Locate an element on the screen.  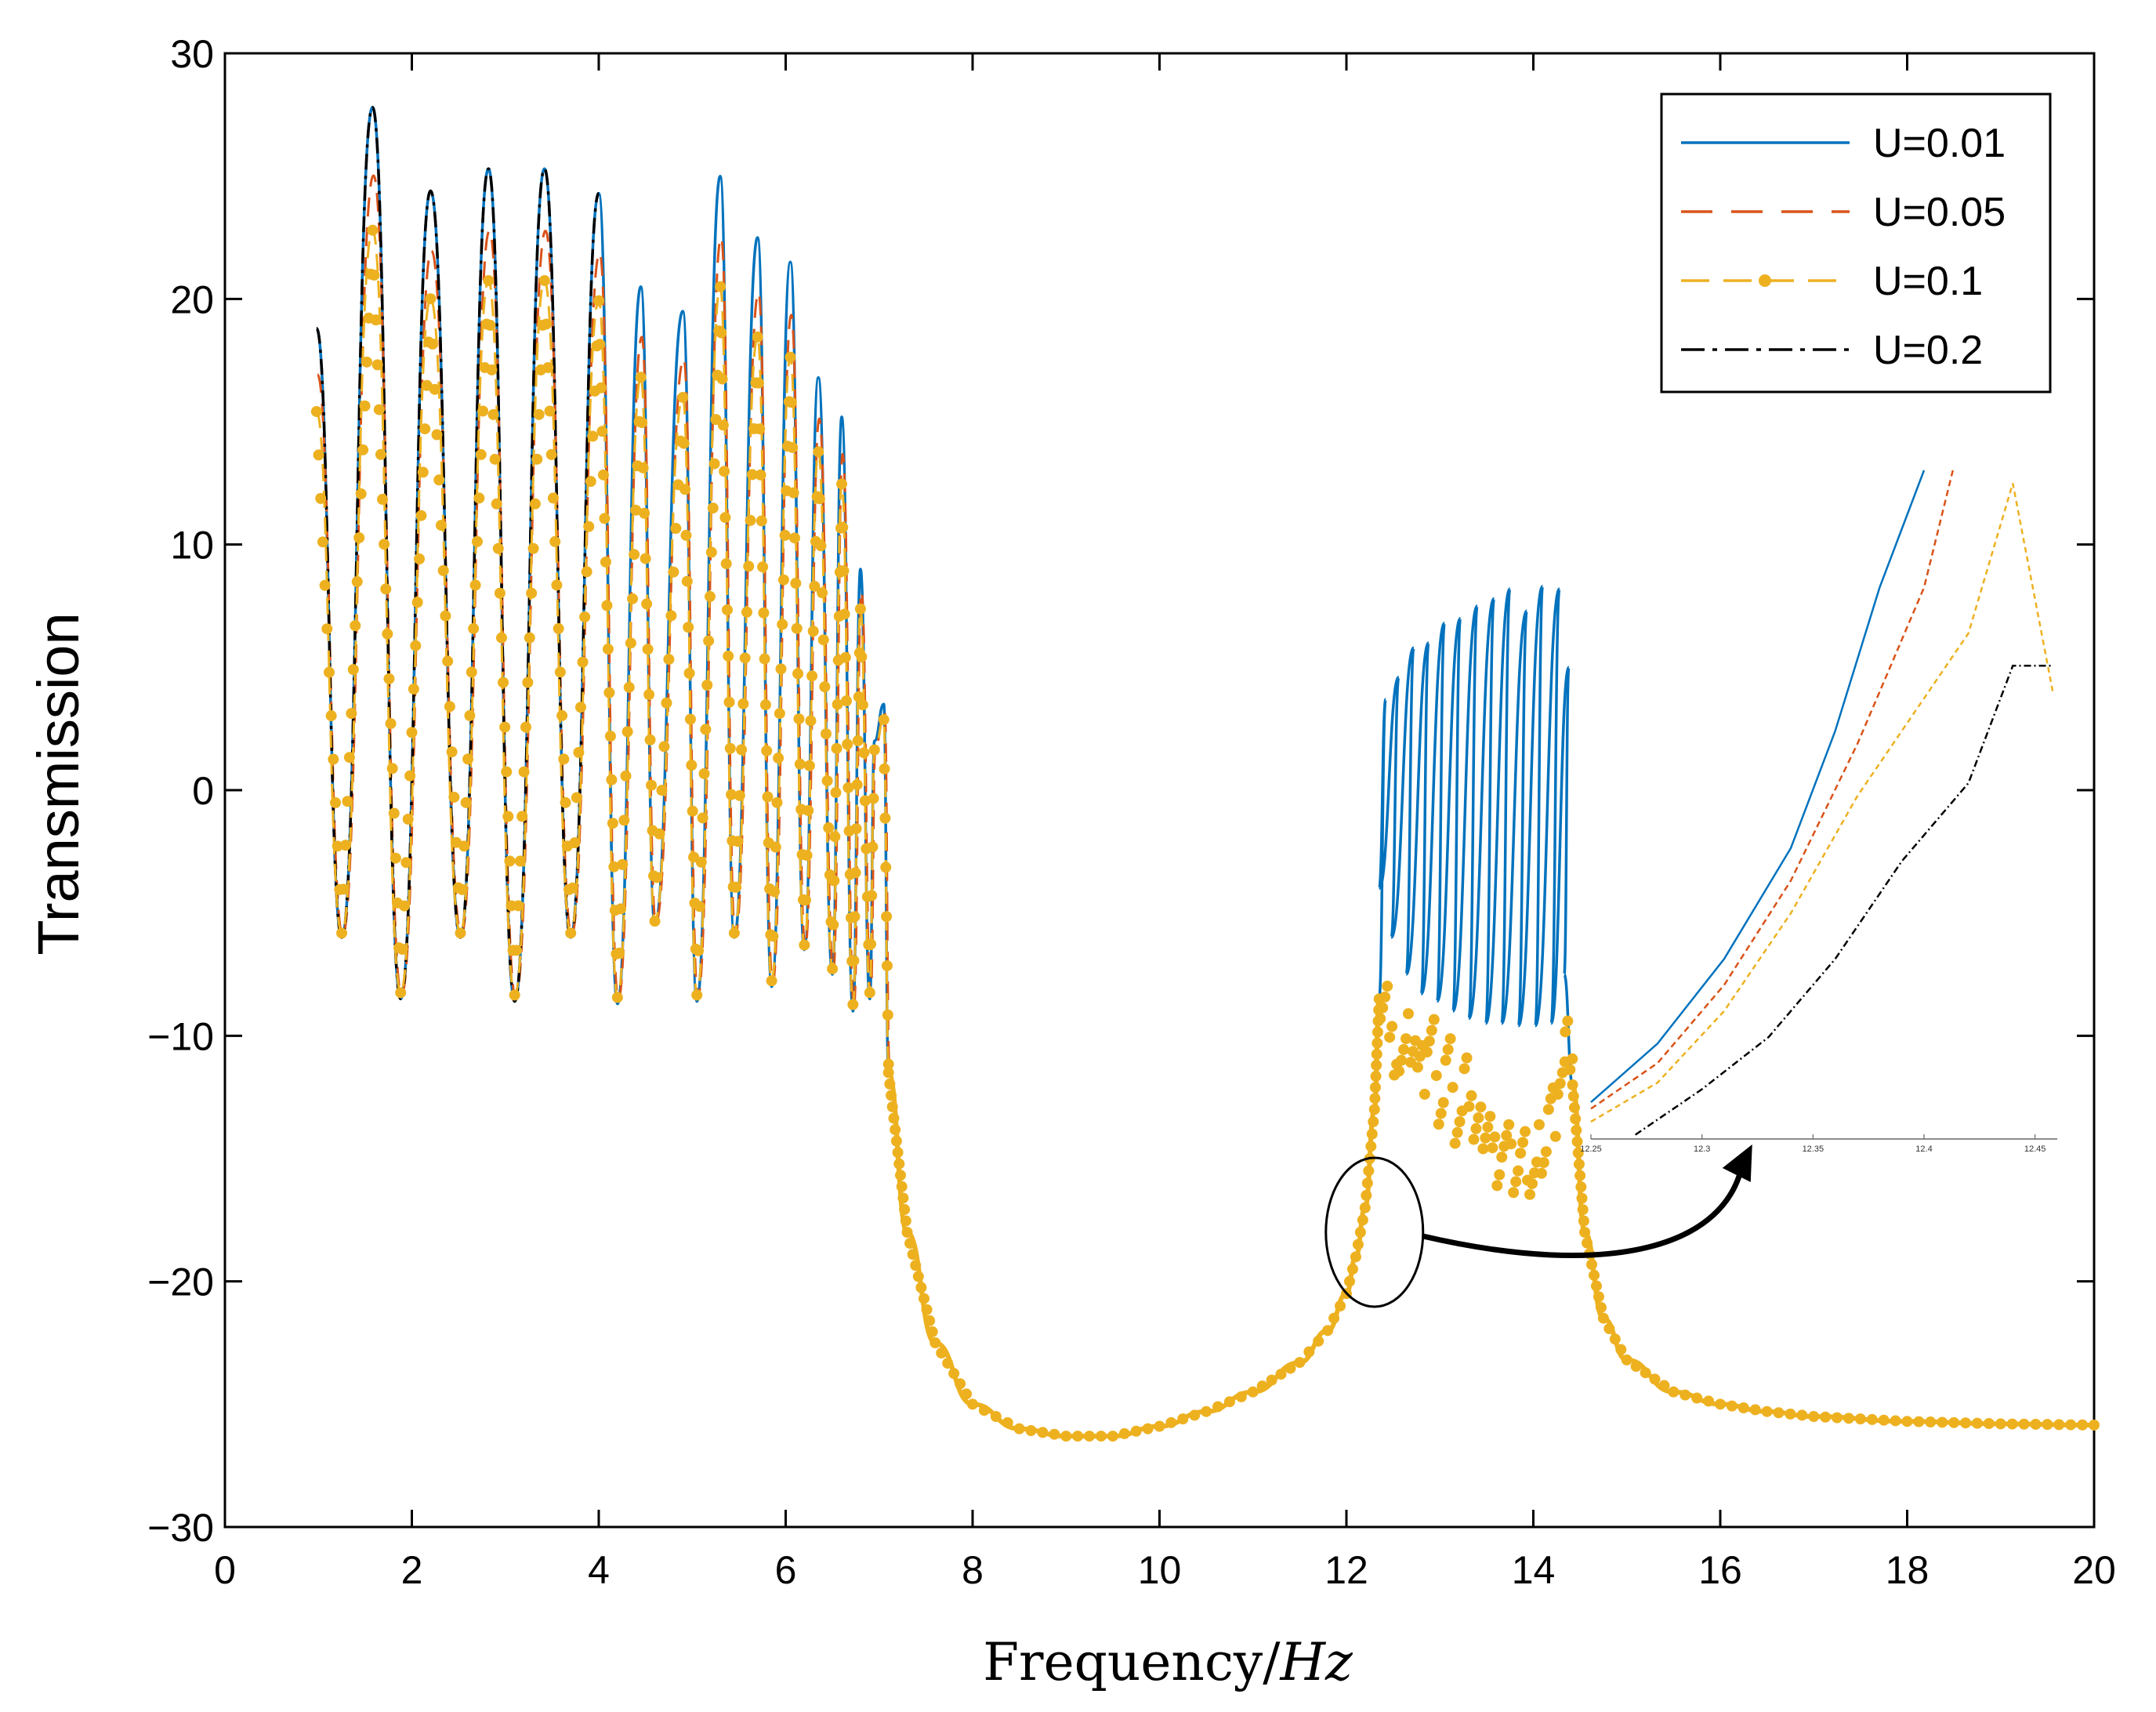
x-tick-label: 4 is located at coordinates (599, 1570).